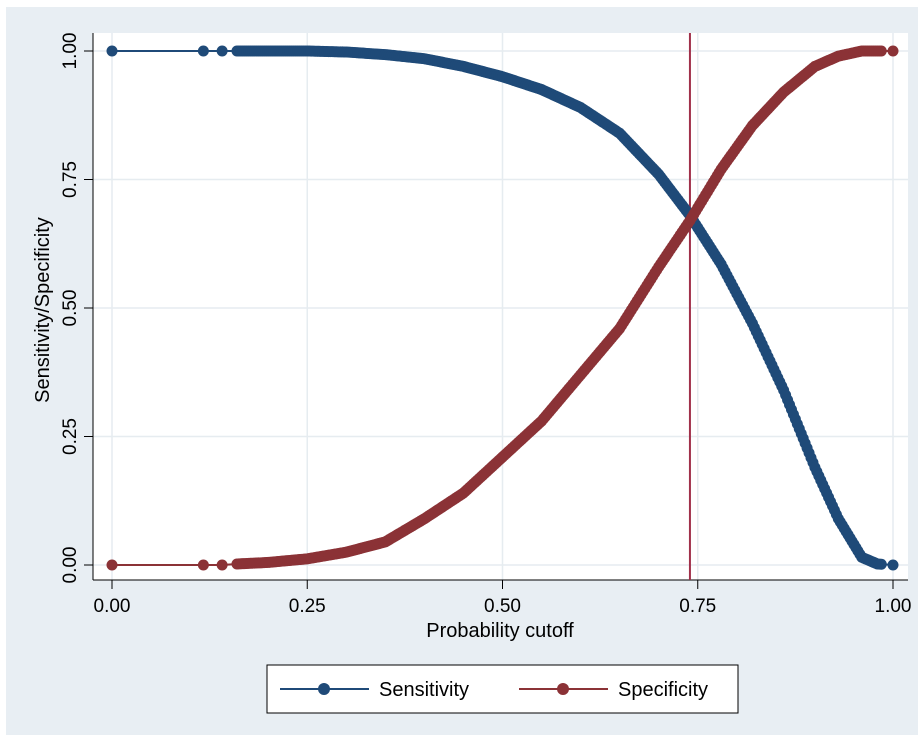 This screenshot has width=922, height=742. What do you see at coordinates (502, 689) in the screenshot?
I see `legend: Sensitivity Specificity` at bounding box center [502, 689].